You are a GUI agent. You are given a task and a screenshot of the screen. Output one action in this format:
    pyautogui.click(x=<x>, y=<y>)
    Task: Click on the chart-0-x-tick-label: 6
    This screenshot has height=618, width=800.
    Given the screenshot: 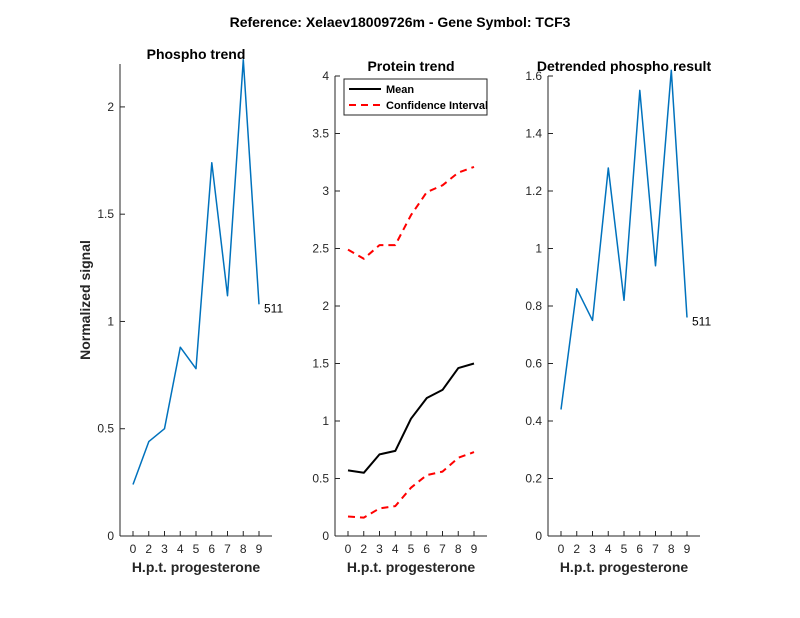 What is the action you would take?
    pyautogui.click(x=211, y=549)
    